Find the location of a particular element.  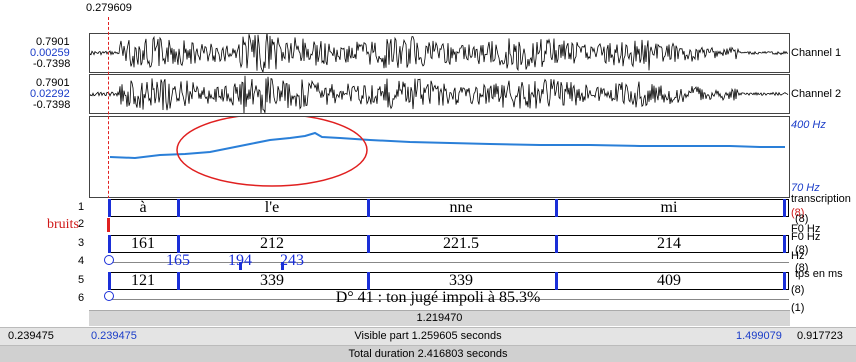

channel-2-value: 0.02292 is located at coordinates (50, 94).